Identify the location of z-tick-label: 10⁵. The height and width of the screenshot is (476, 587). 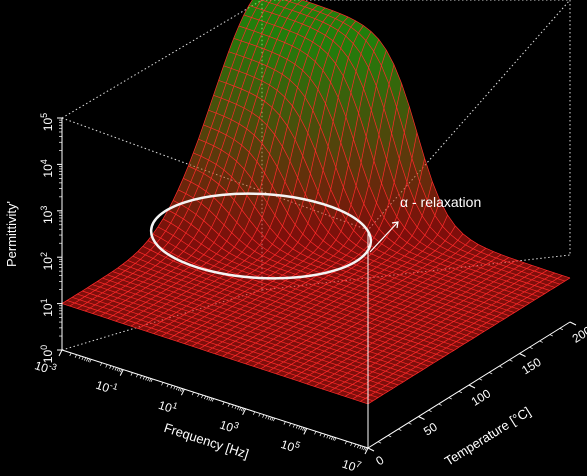
(47, 122).